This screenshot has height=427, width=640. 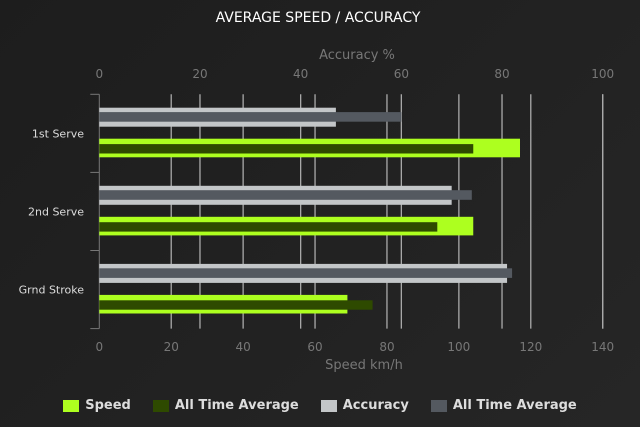 What do you see at coordinates (602, 347) in the screenshot?
I see `bottom-tick-label: 140` at bounding box center [602, 347].